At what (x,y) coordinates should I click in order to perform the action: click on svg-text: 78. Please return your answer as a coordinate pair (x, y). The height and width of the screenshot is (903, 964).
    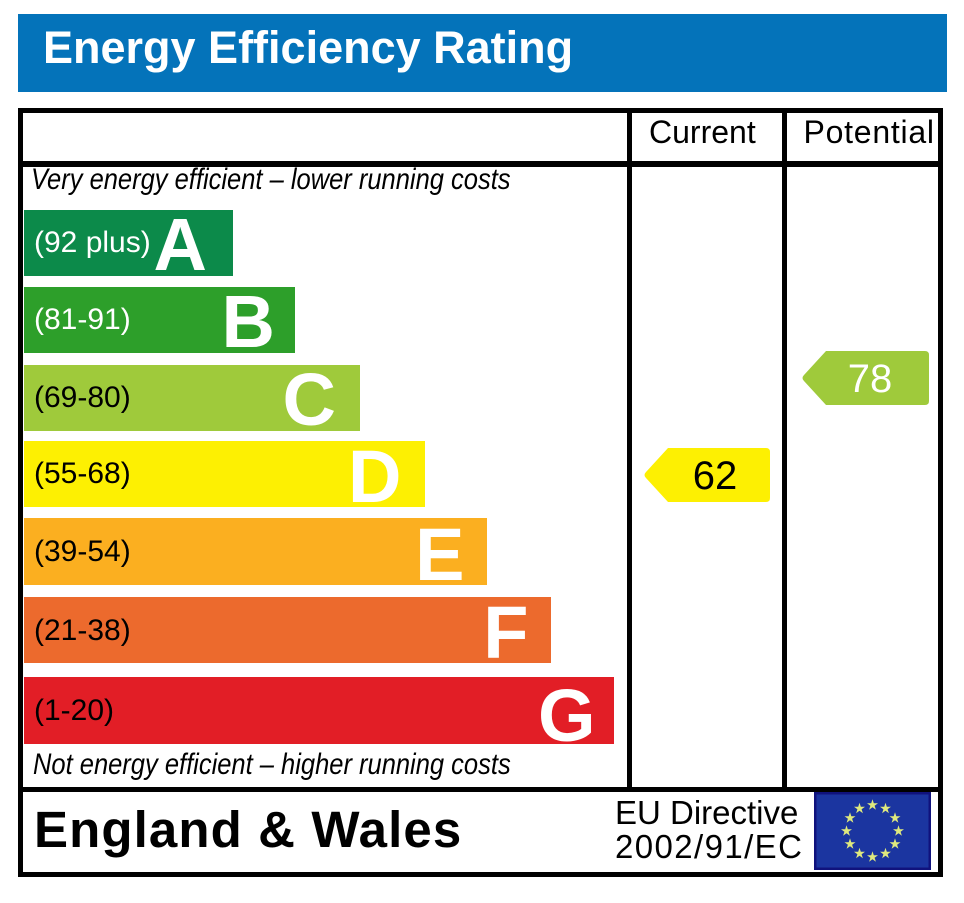
    Looking at the image, I should click on (870, 379).